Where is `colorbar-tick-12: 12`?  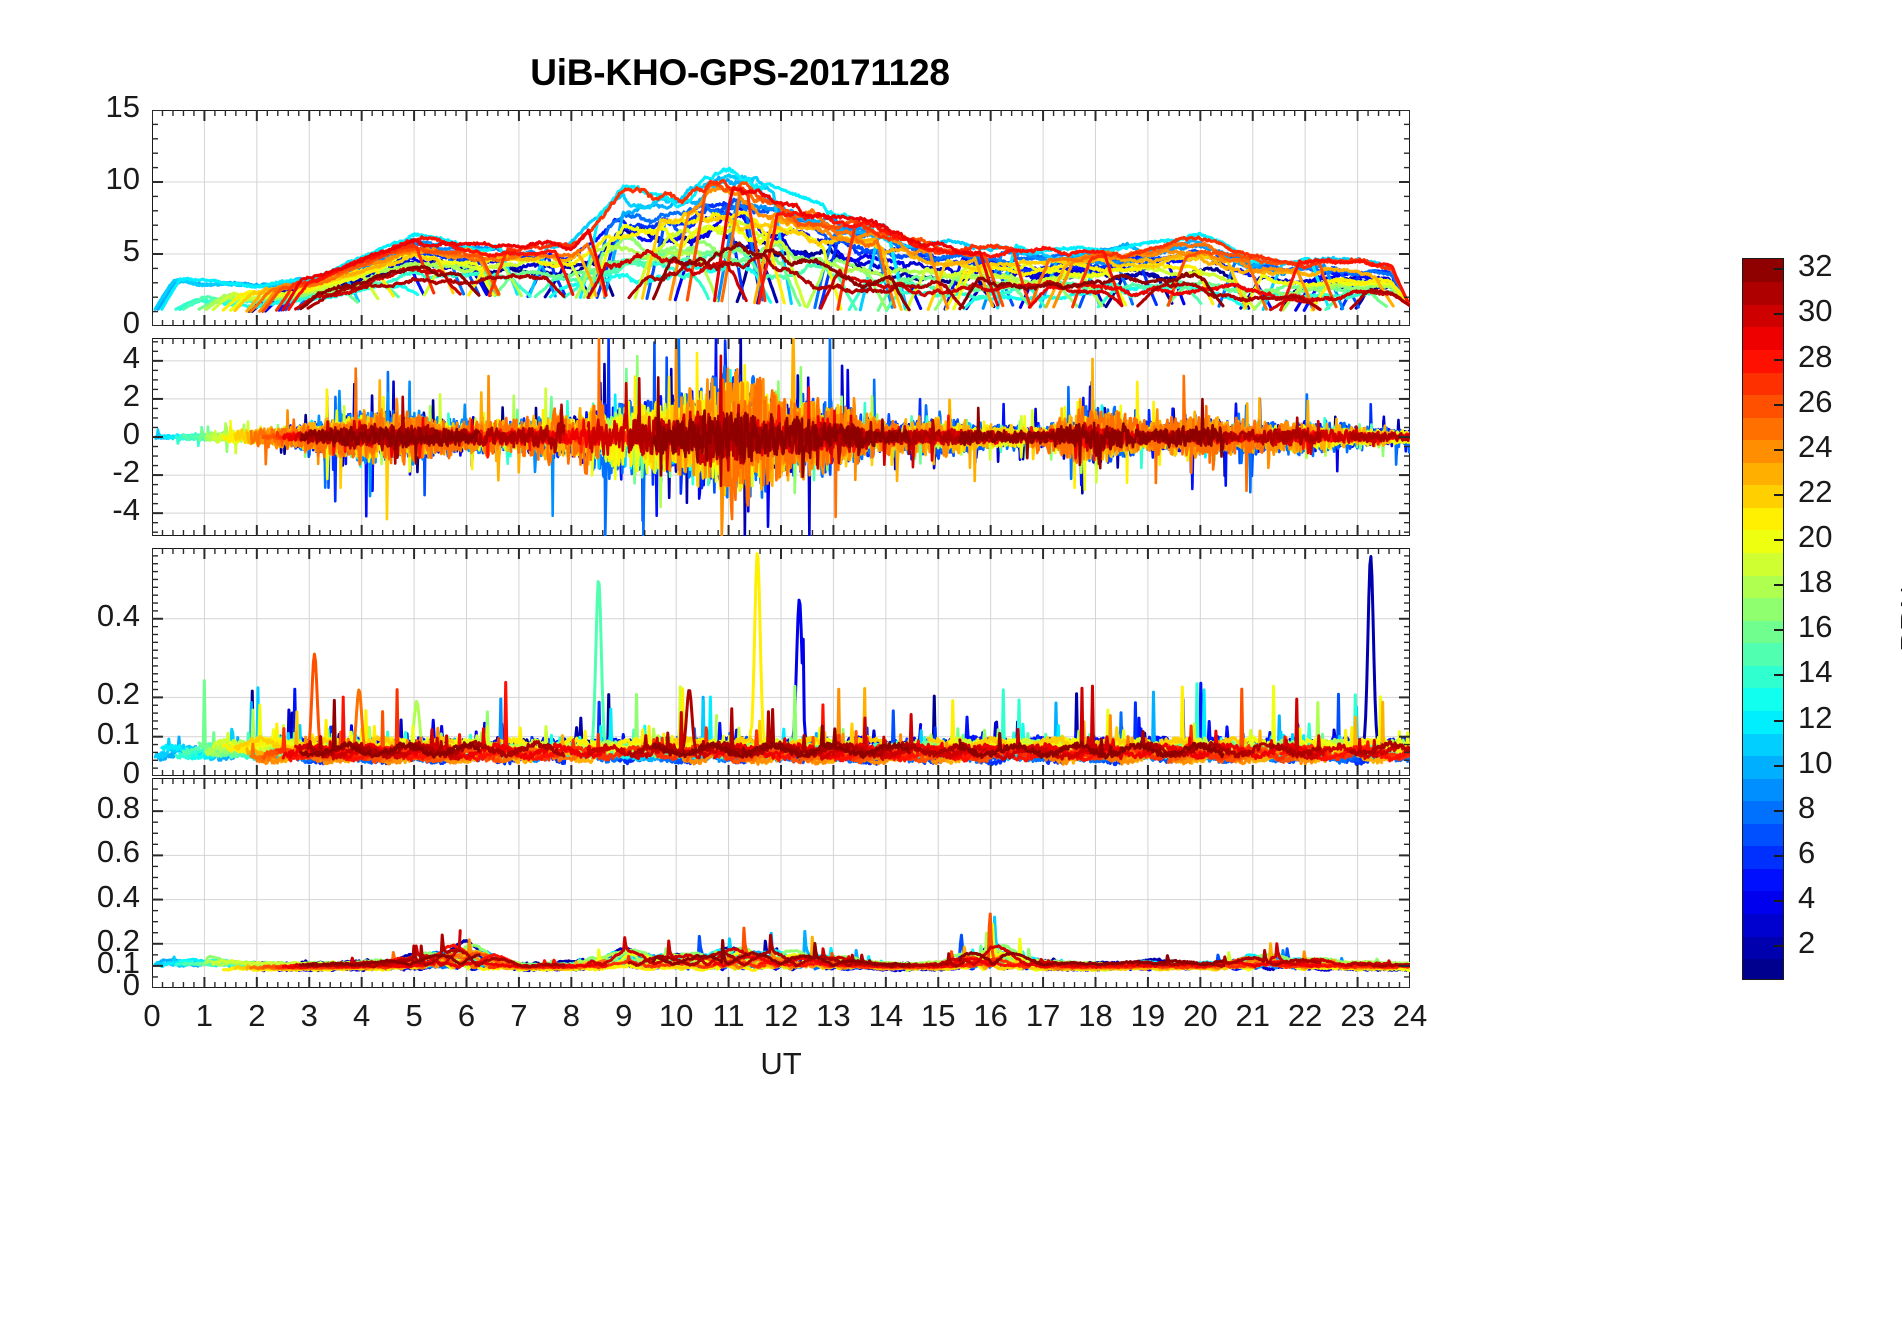
colorbar-tick-12: 12 is located at coordinates (1815, 717).